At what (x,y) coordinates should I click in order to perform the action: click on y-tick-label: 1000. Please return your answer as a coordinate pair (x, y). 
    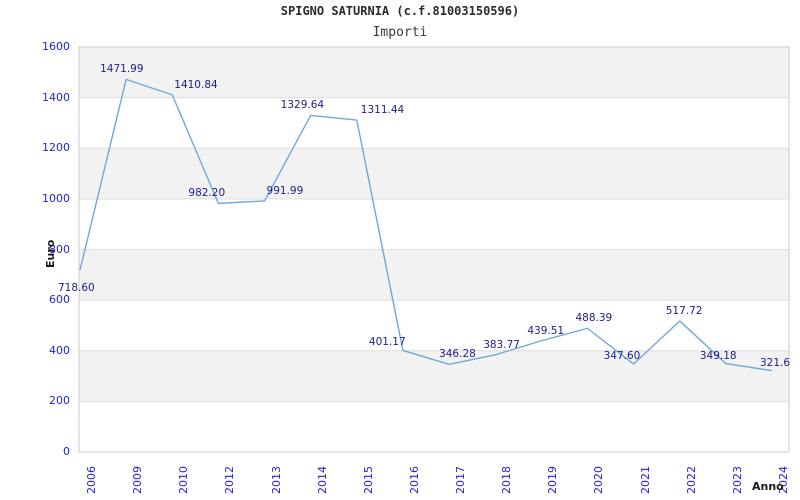
    Looking at the image, I should click on (56, 198).